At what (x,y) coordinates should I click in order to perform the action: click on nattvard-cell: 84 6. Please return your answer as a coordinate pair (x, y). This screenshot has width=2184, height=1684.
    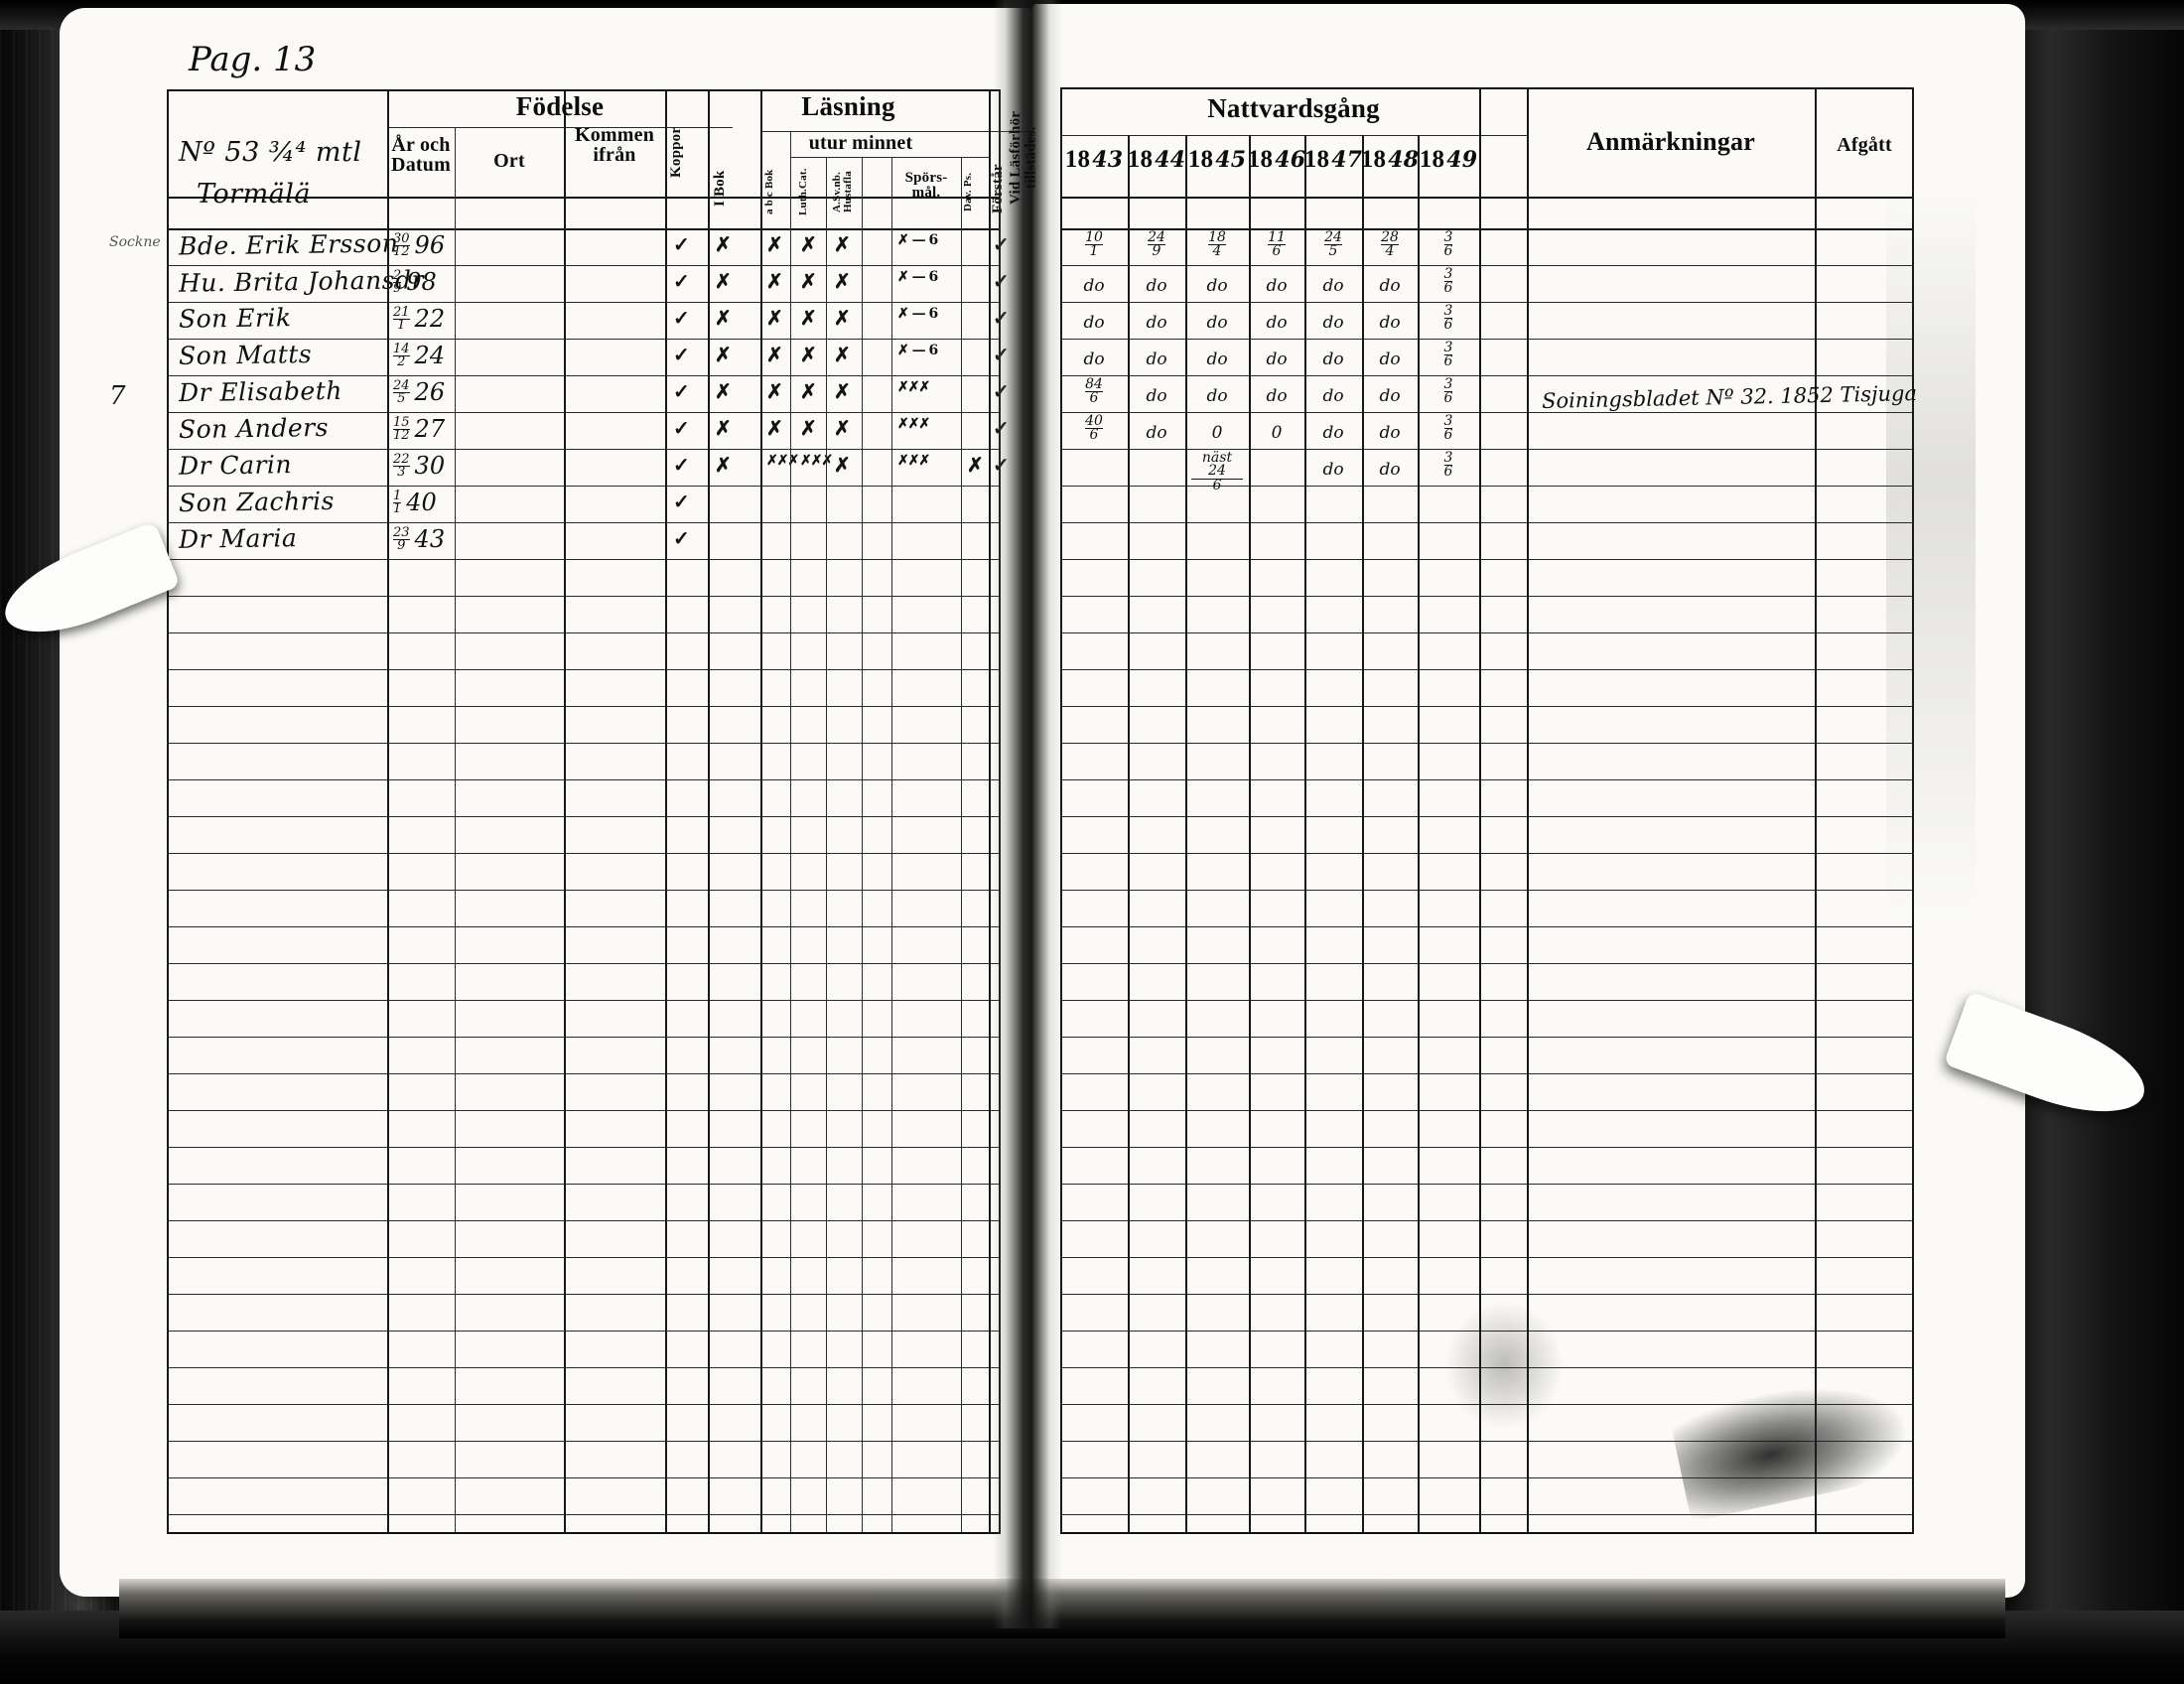
    Looking at the image, I should click on (1094, 392).